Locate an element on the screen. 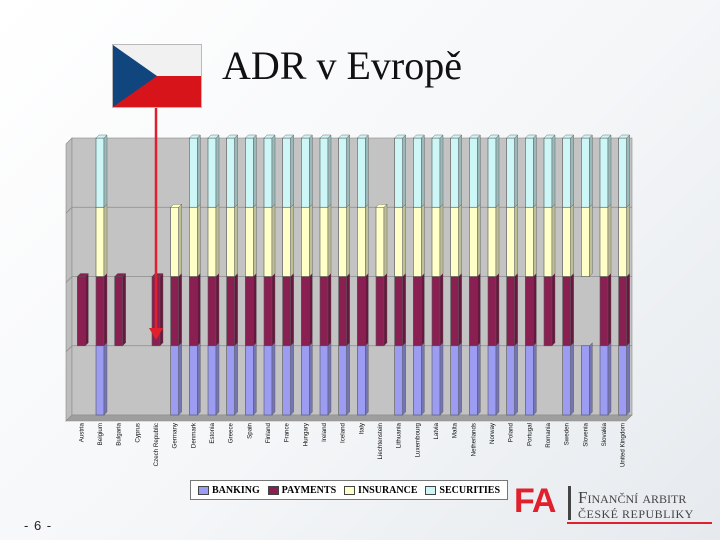 The image size is (720, 540). x-tick-label: Portugal is located at coordinates (529, 434).